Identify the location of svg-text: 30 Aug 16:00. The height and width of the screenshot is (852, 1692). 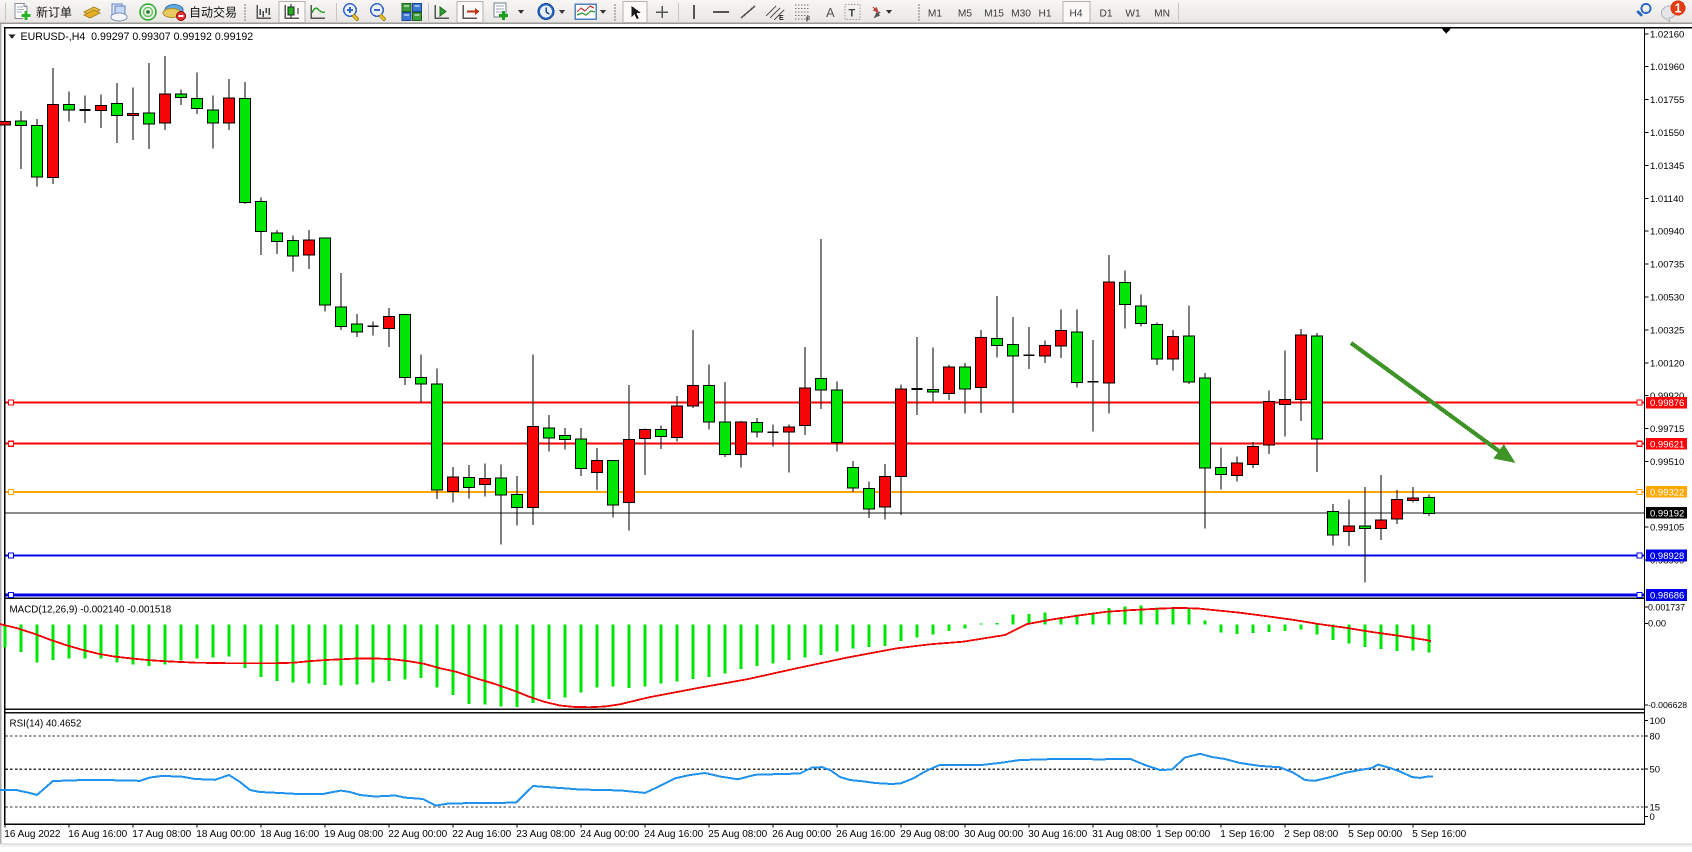
(1057, 834).